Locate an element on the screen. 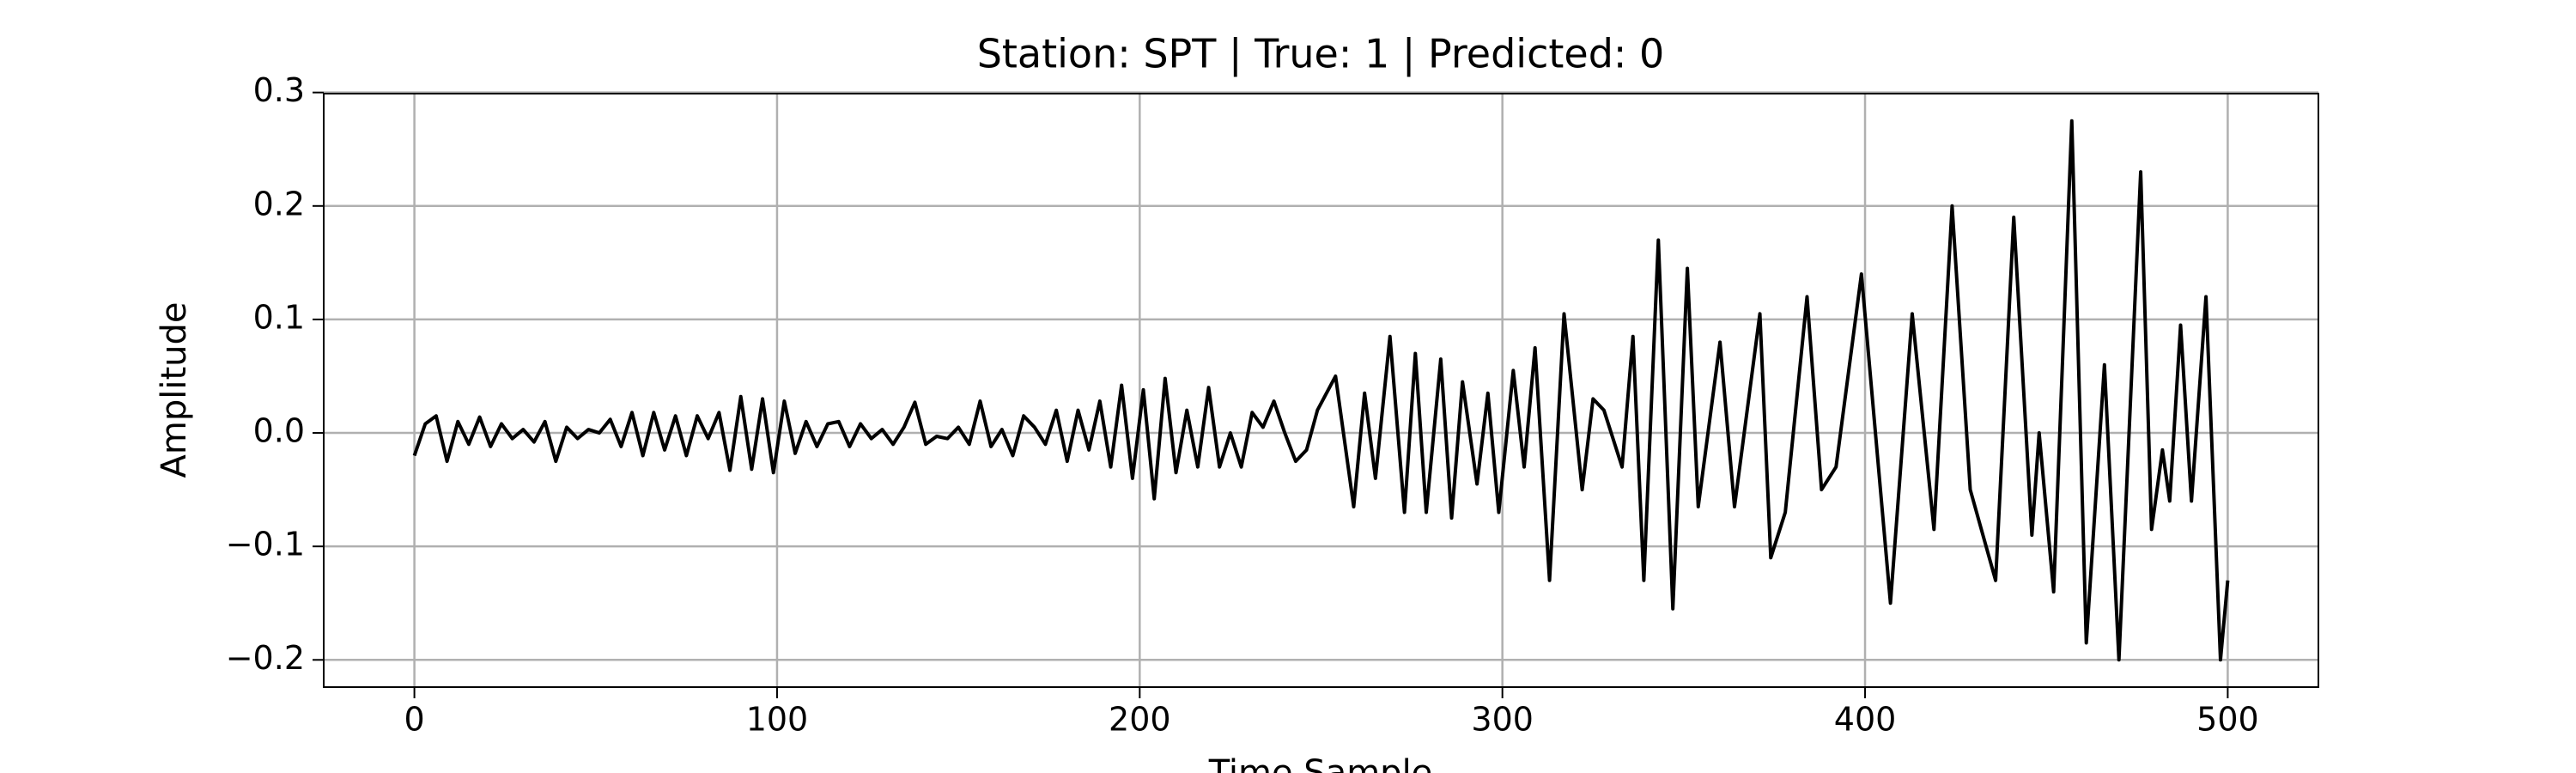 This screenshot has height=773, width=2576. x-tick-label: 500 is located at coordinates (2228, 720).